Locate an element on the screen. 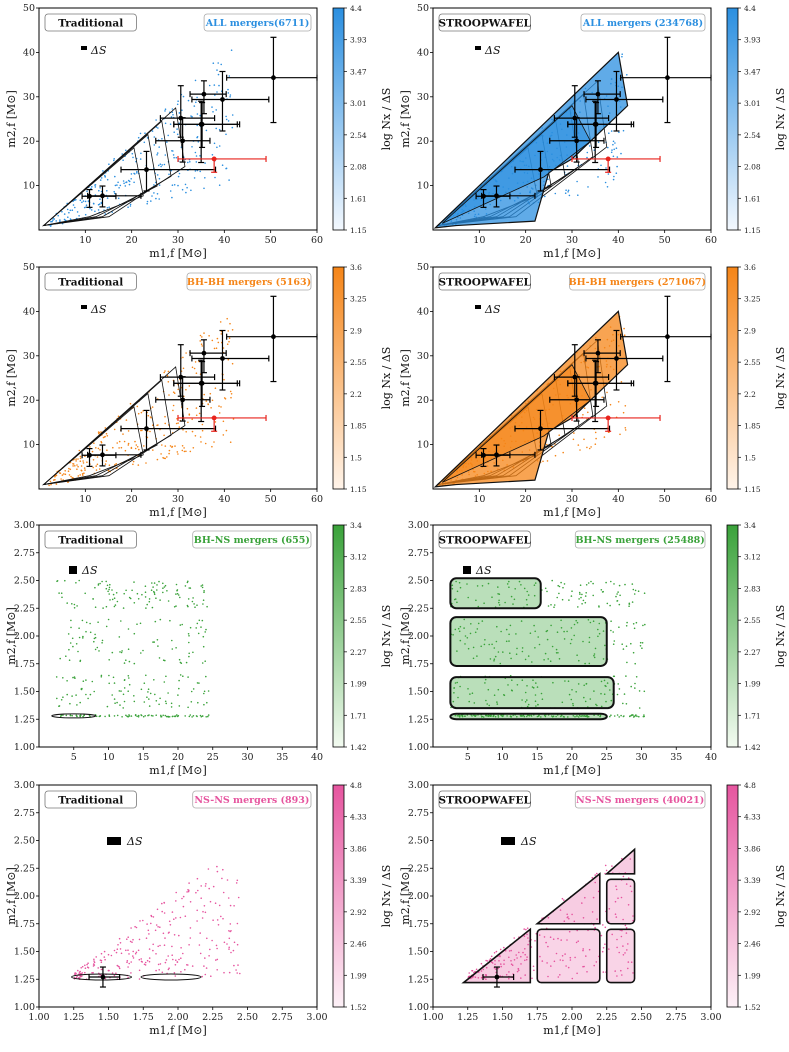 This screenshot has height=1052, width=789. method-badge: STROOPWAFEL is located at coordinates (484, 283).